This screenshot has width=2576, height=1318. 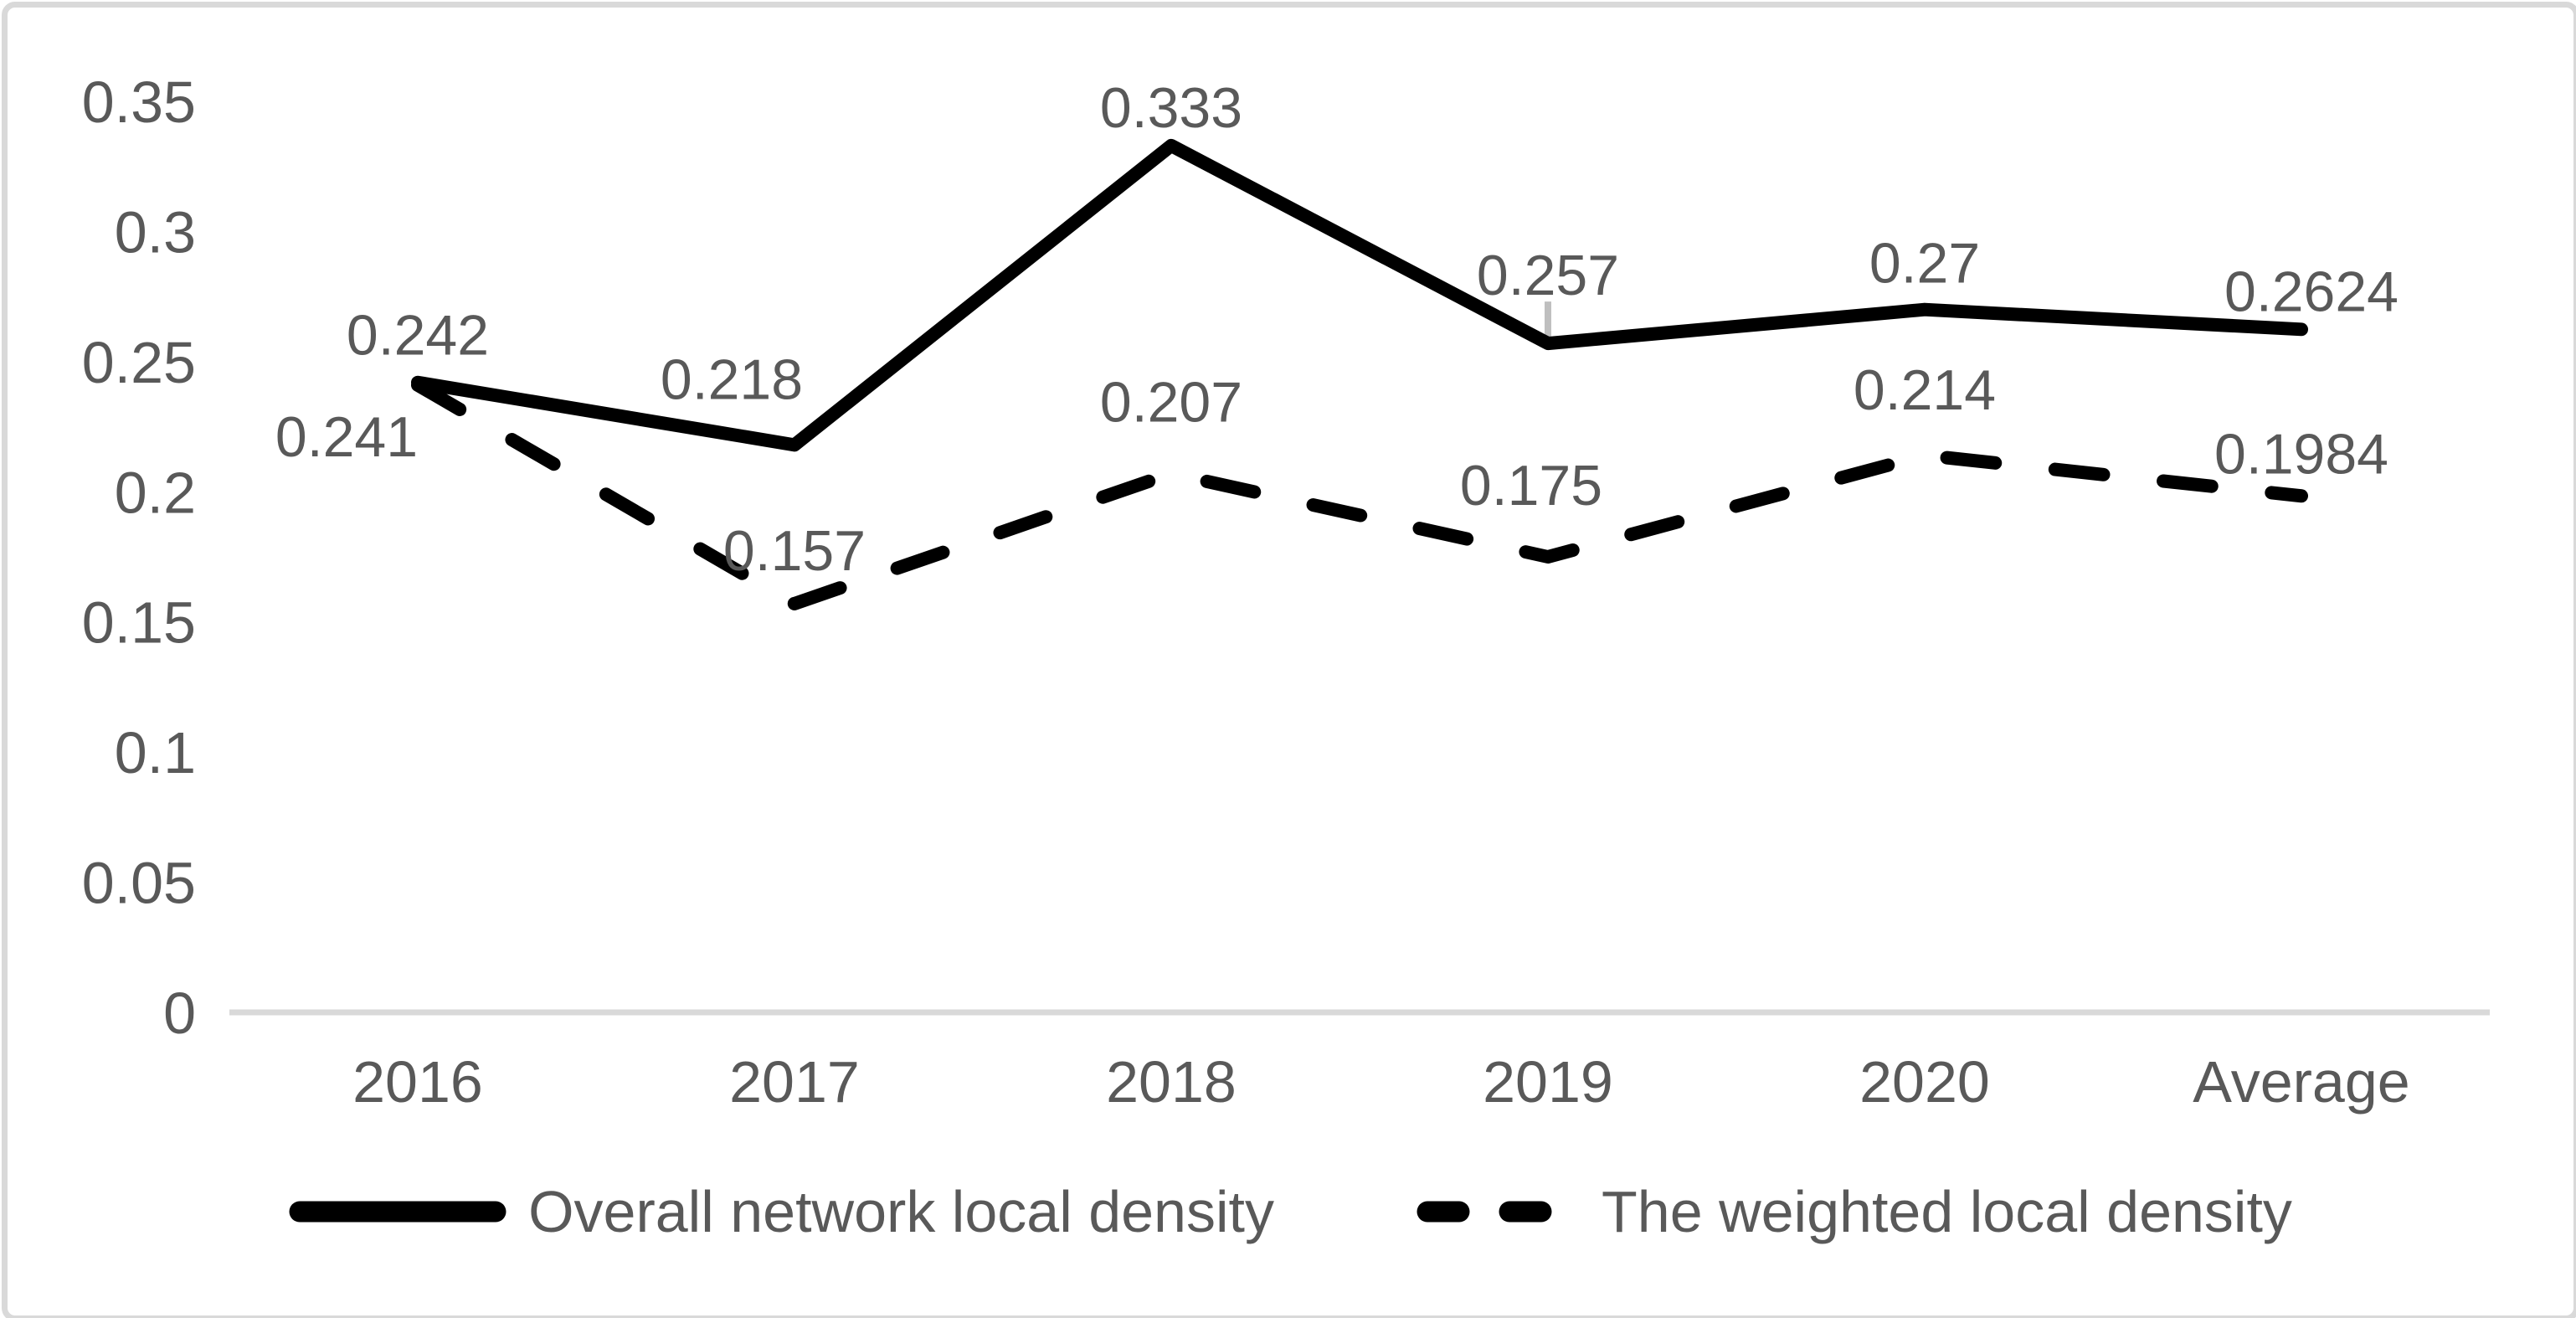 What do you see at coordinates (139, 363) in the screenshot?
I see `y-tick-label: 0.25` at bounding box center [139, 363].